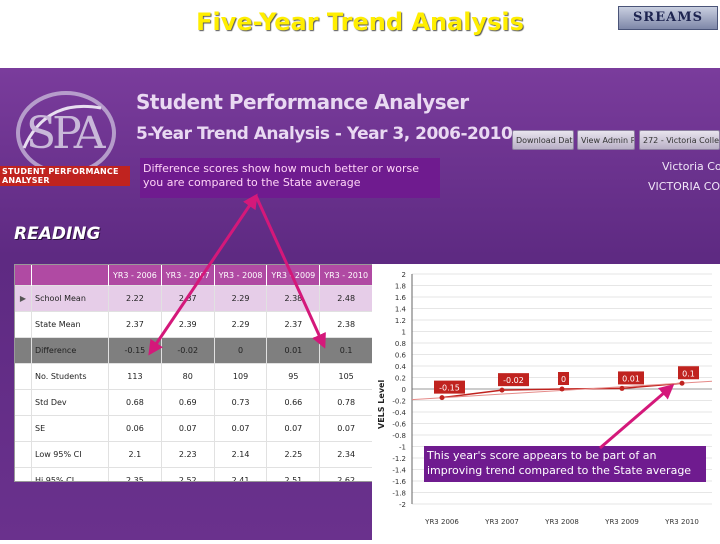 The width and height of the screenshot is (720, 544). Describe the element at coordinates (606, 140) in the screenshot. I see `view-admin-panel-button: View Admin Panel` at that location.